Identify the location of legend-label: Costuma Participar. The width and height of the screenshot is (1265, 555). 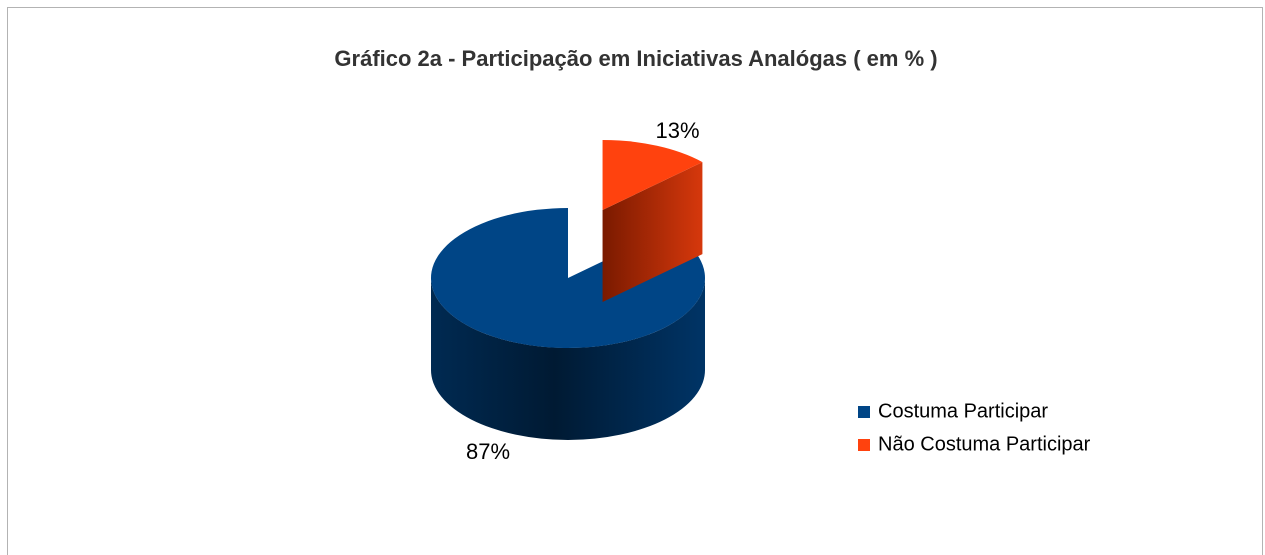
(963, 411).